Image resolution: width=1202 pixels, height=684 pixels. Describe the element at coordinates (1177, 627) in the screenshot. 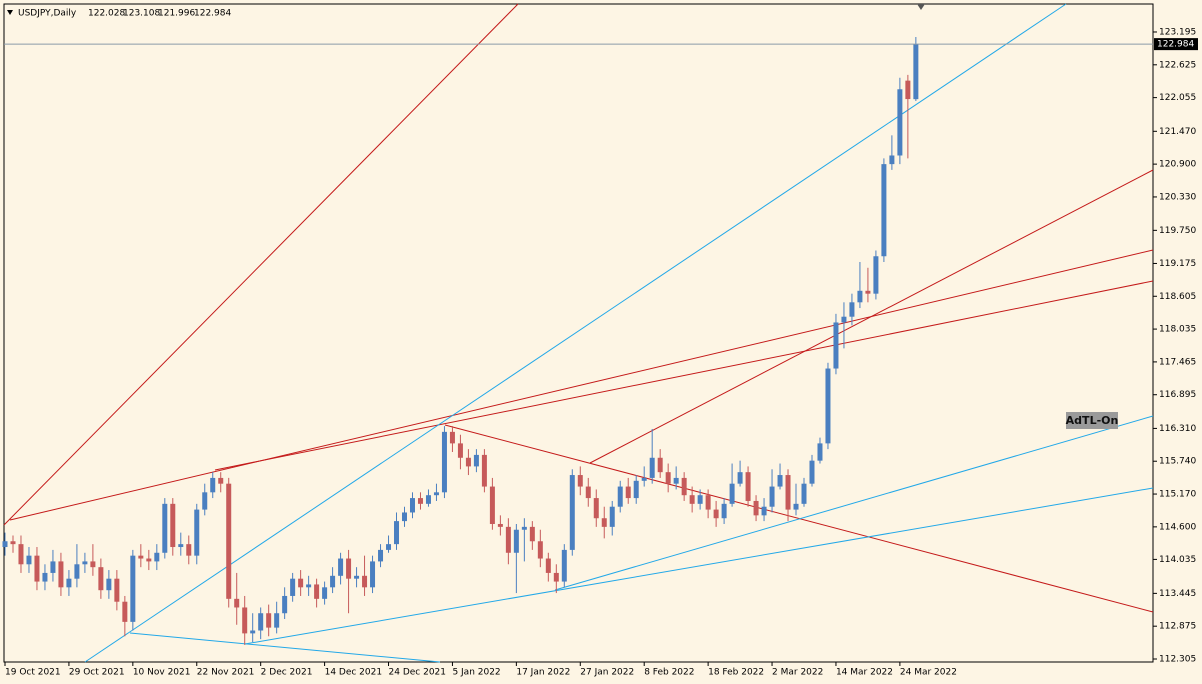

I see `y-tick-label: 112.875` at that location.